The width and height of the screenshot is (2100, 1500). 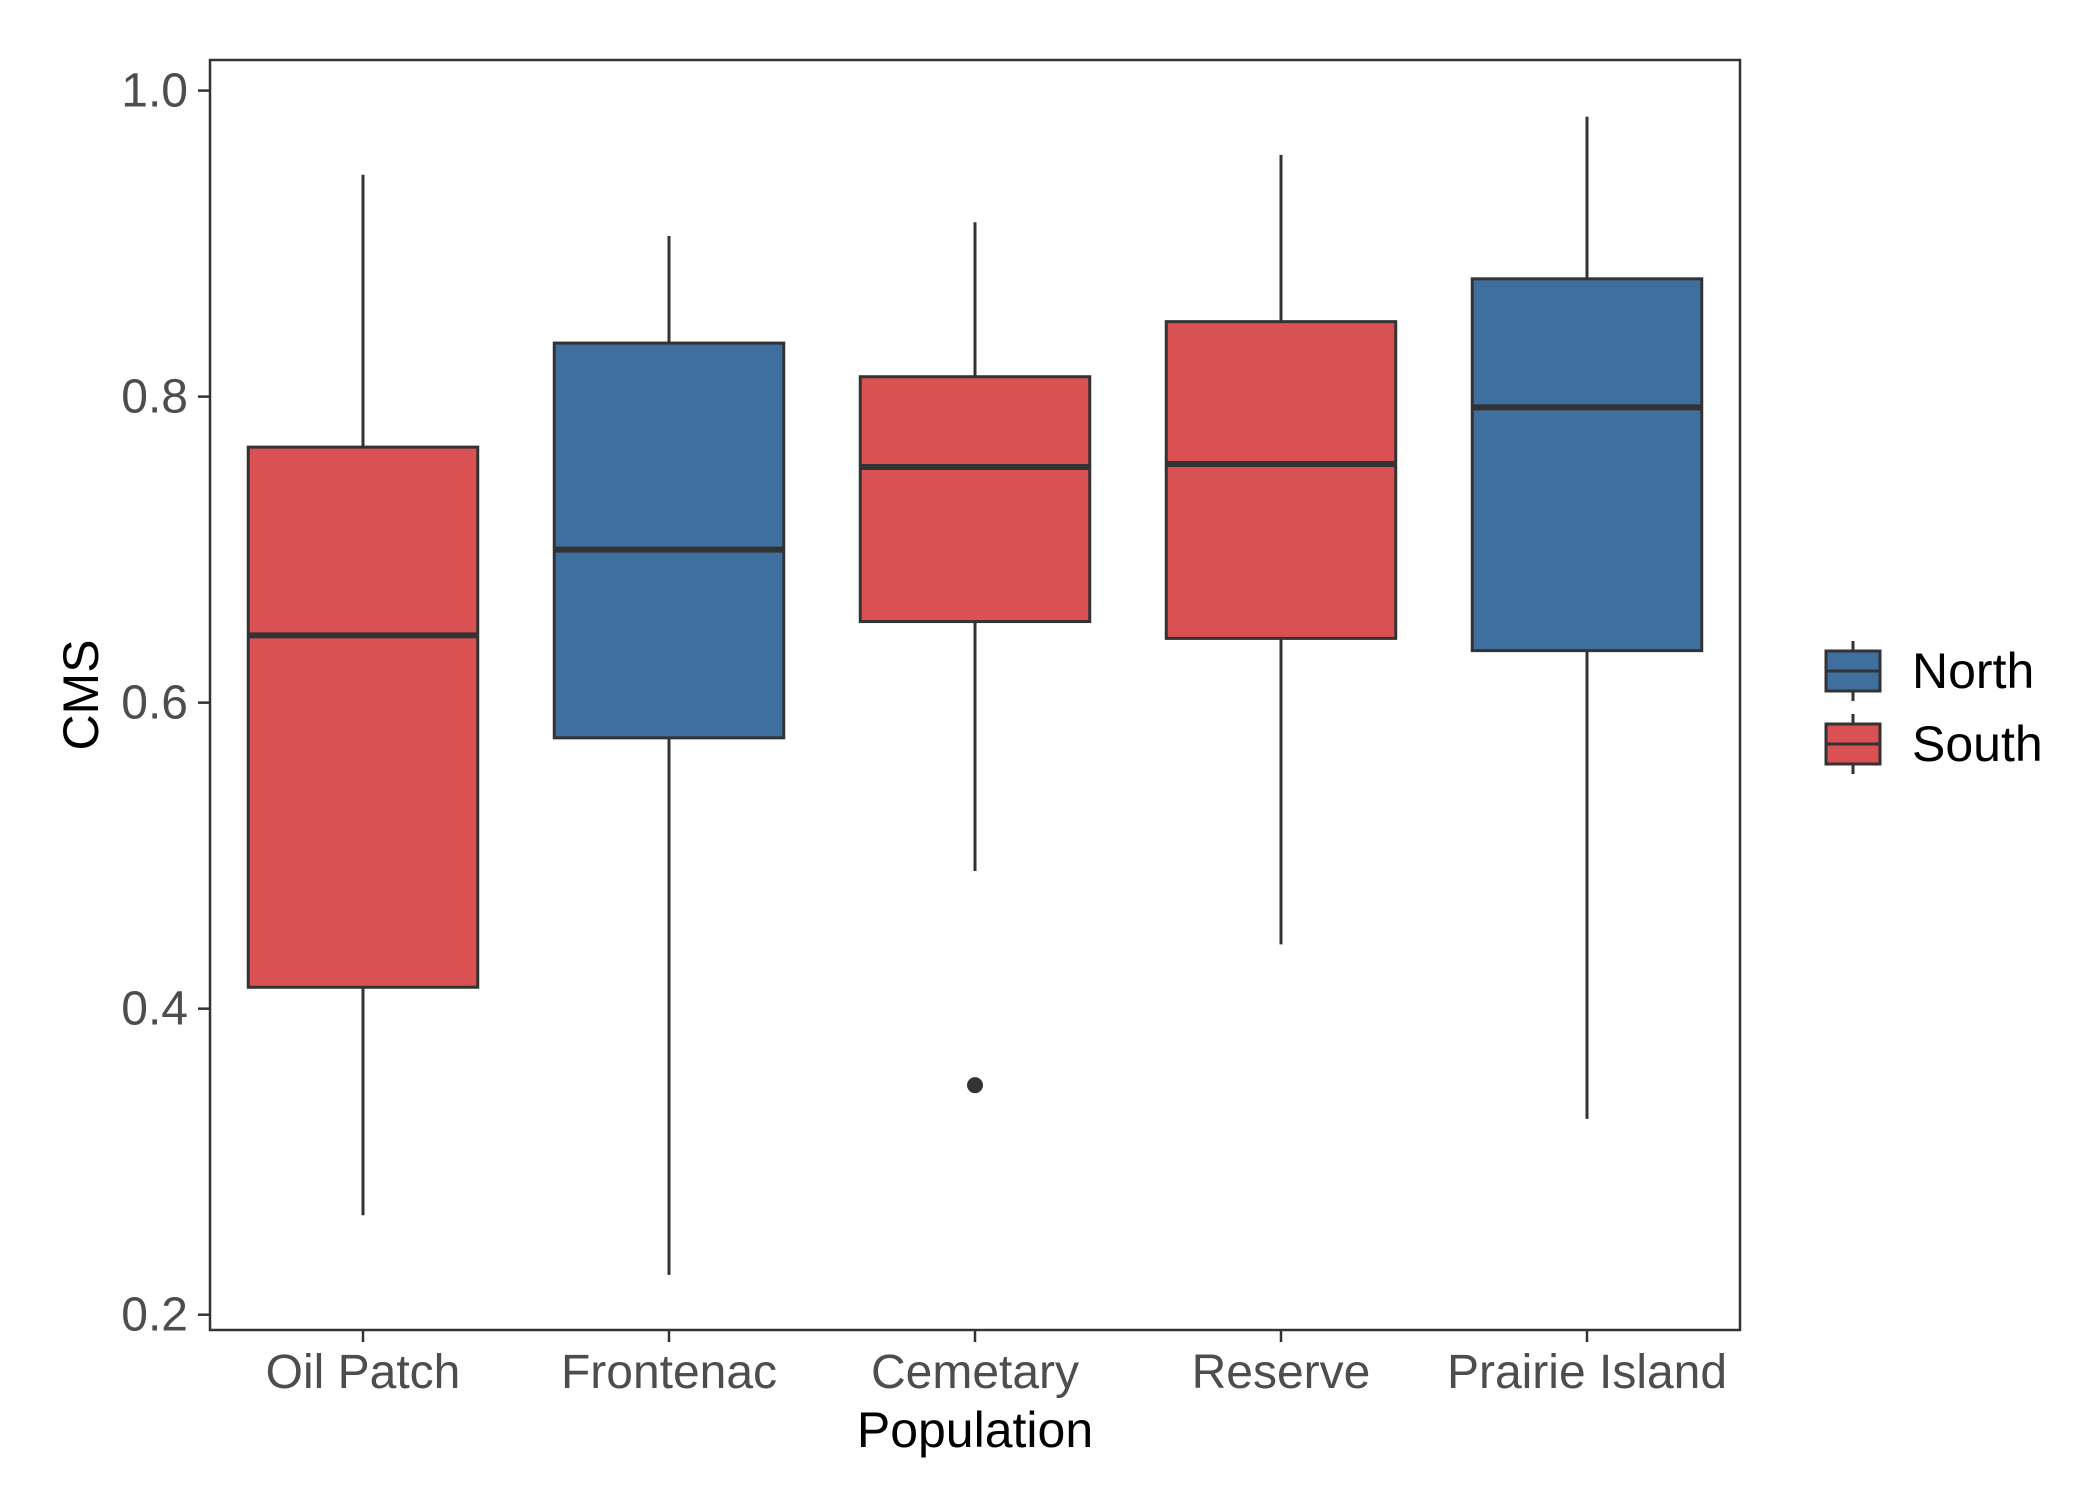 What do you see at coordinates (154, 703) in the screenshot?
I see `y-tick-label: 0.6` at bounding box center [154, 703].